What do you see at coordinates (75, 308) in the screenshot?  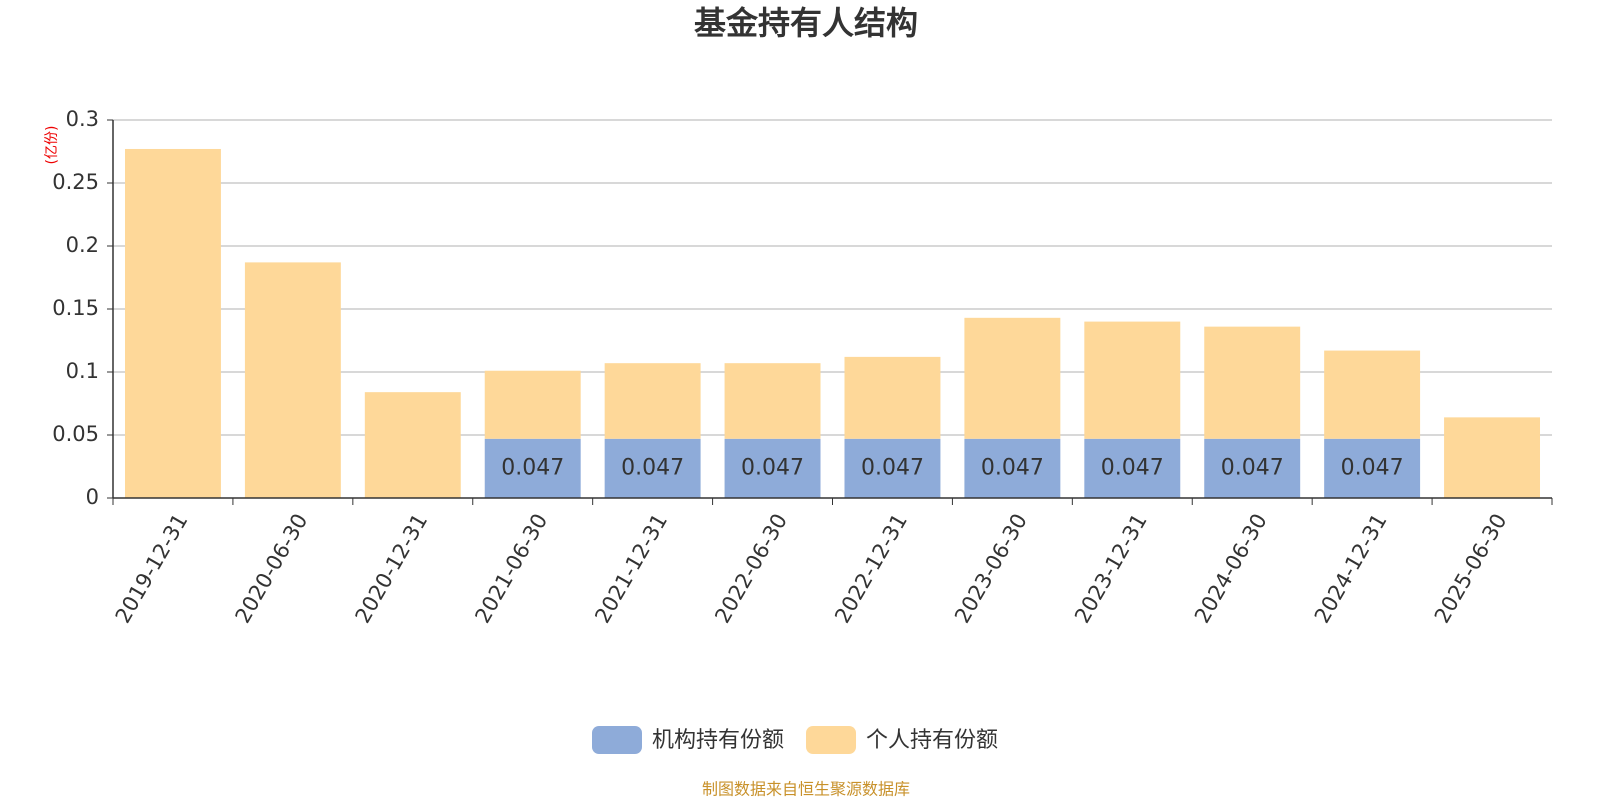 I see `y-tick-label: 0.15` at bounding box center [75, 308].